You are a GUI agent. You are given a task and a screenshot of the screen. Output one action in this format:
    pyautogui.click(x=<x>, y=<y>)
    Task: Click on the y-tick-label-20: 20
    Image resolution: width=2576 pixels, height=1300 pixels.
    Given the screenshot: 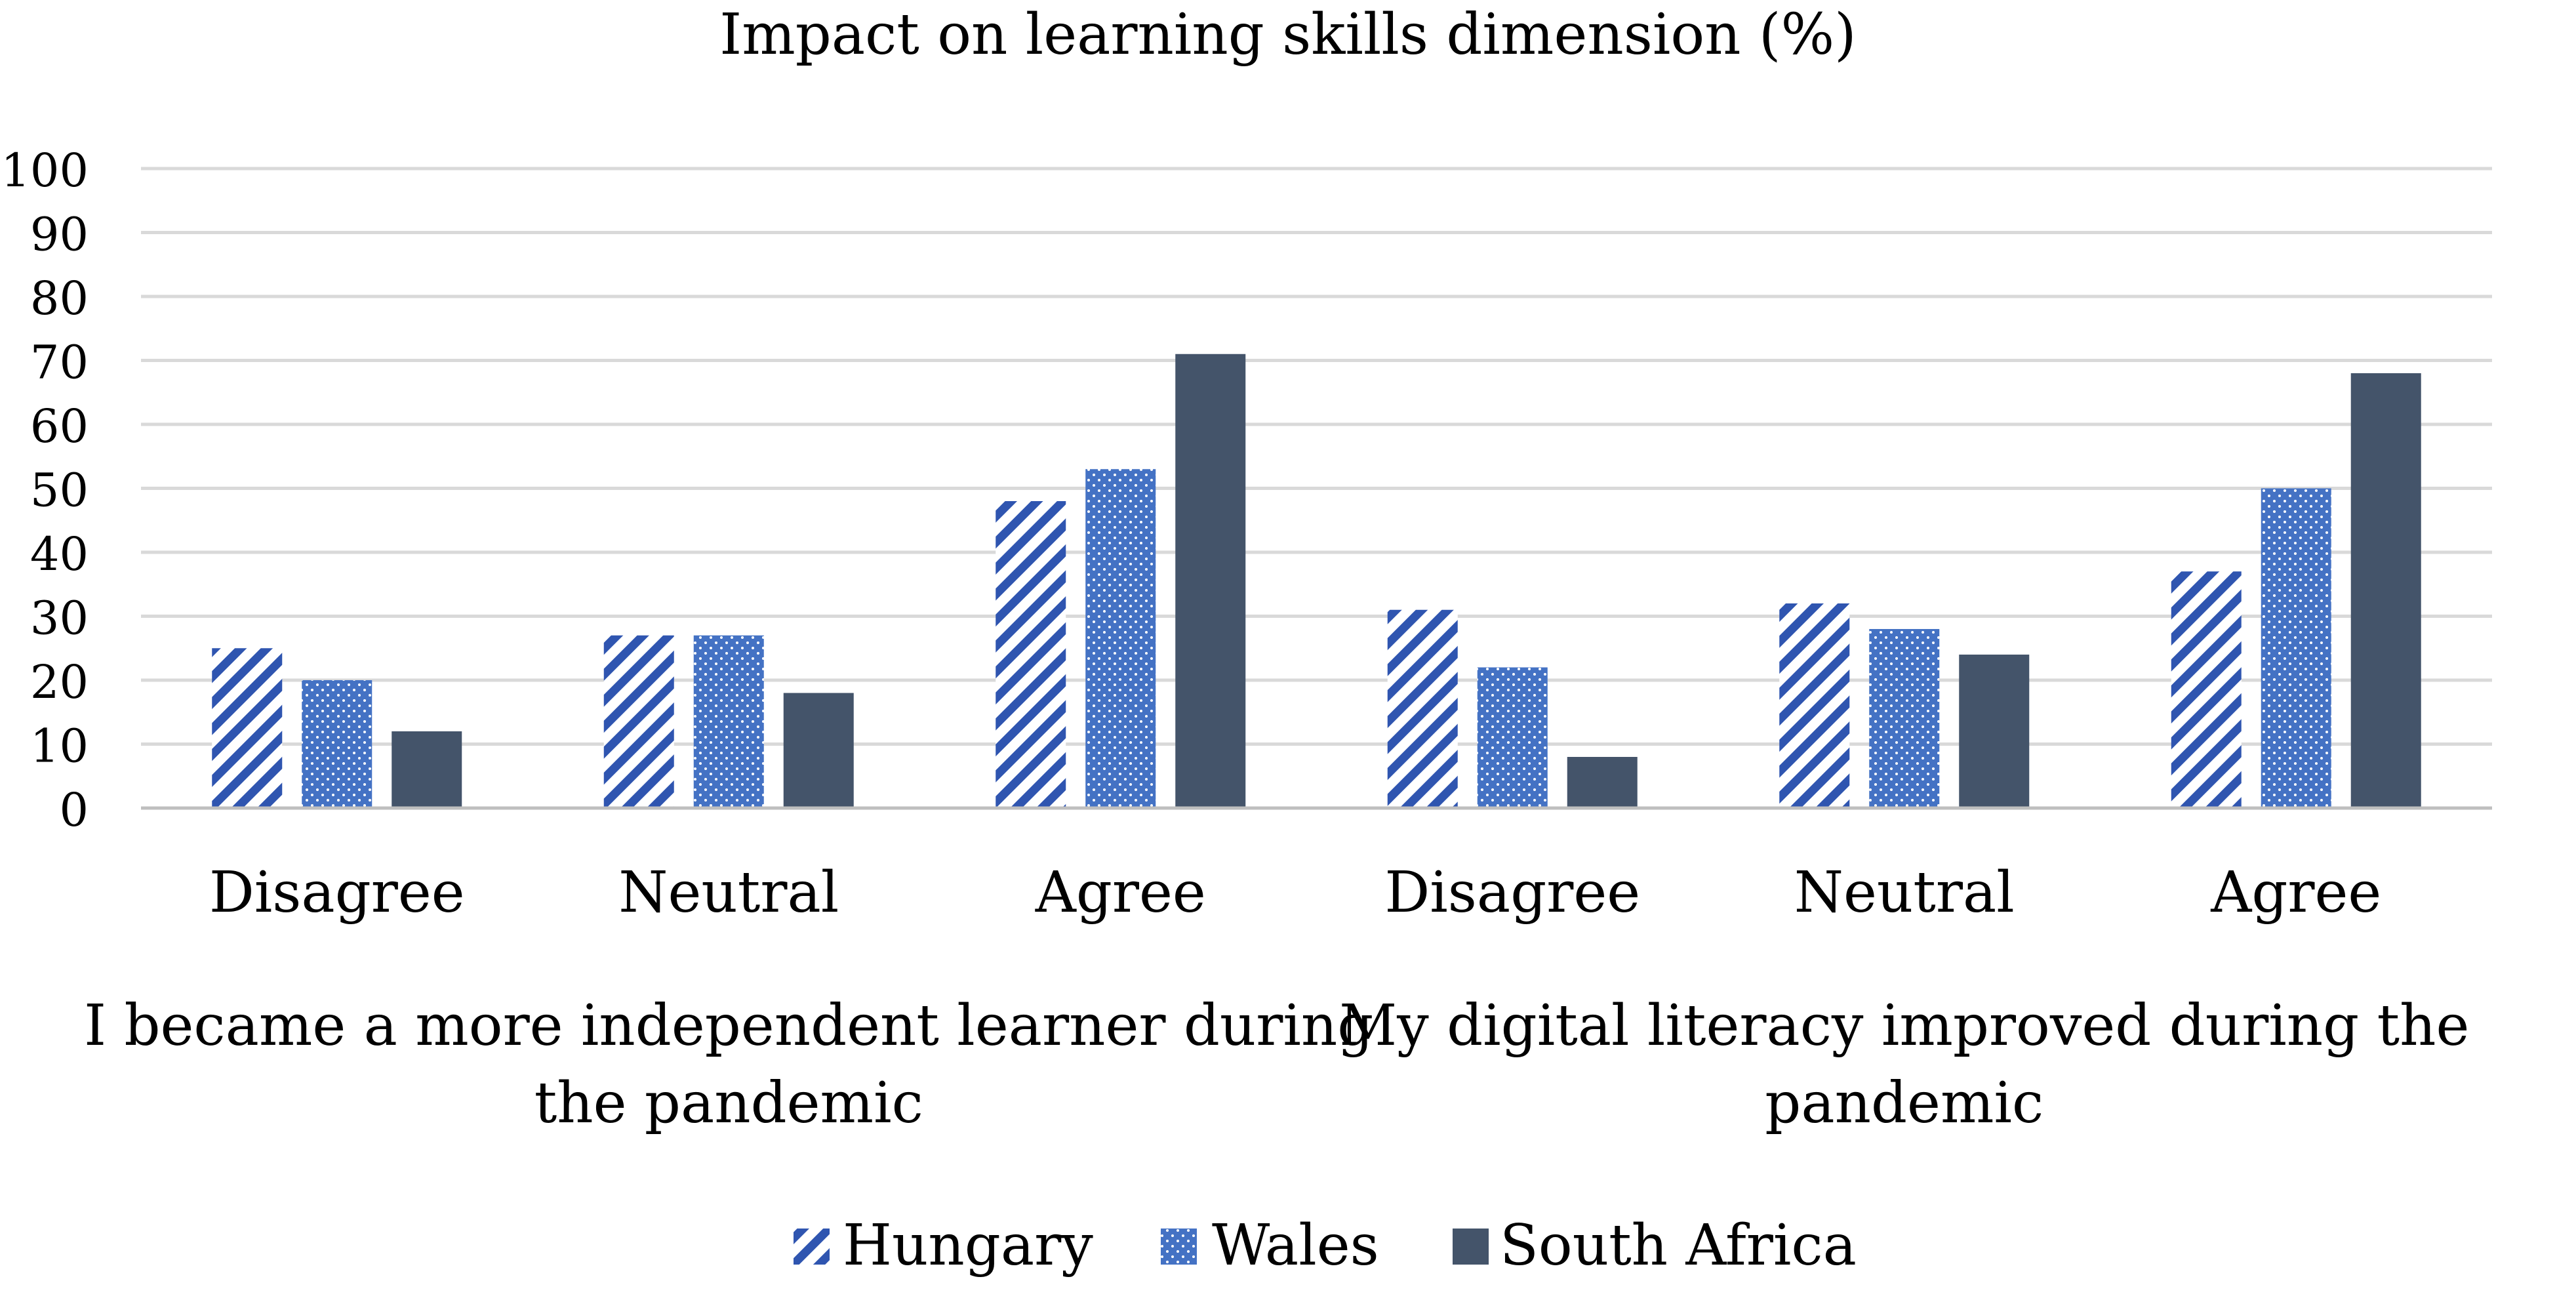 What is the action you would take?
    pyautogui.click(x=59, y=682)
    